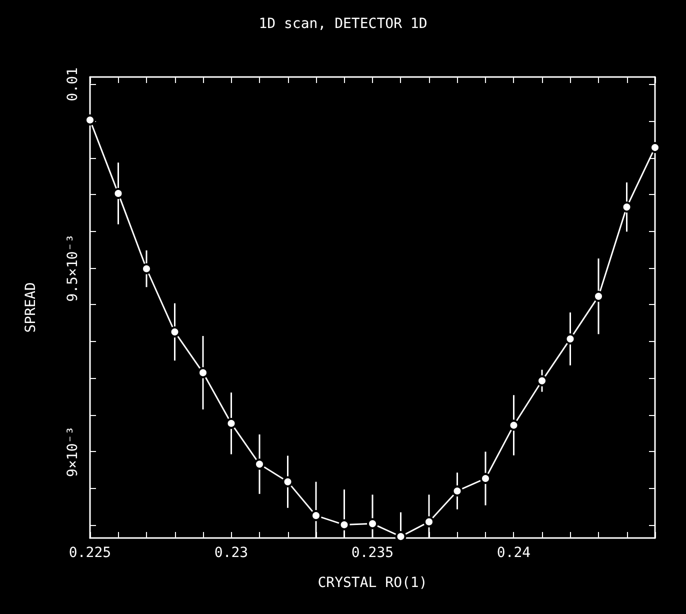 The width and height of the screenshot is (686, 614). I want to click on x-axis-title: CRYSTAL RO(1), so click(373, 583).